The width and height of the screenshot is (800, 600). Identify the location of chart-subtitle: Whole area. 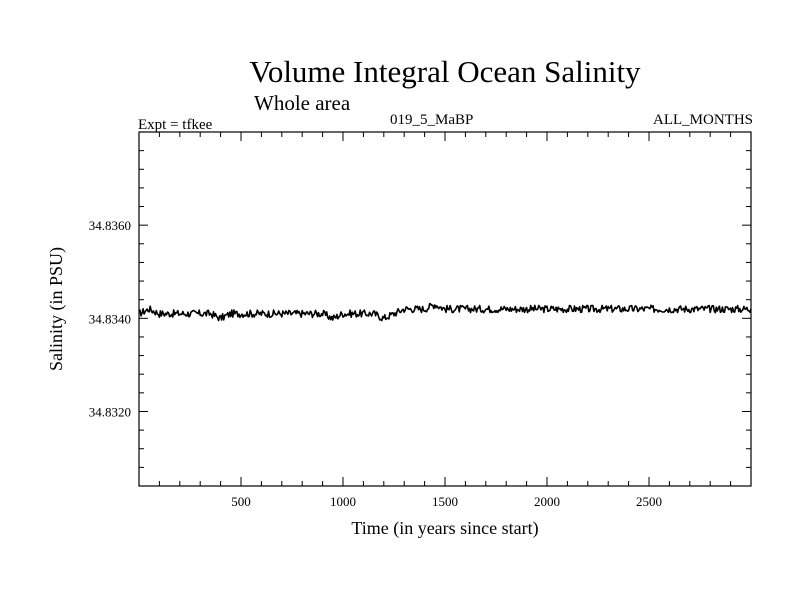
(302, 103).